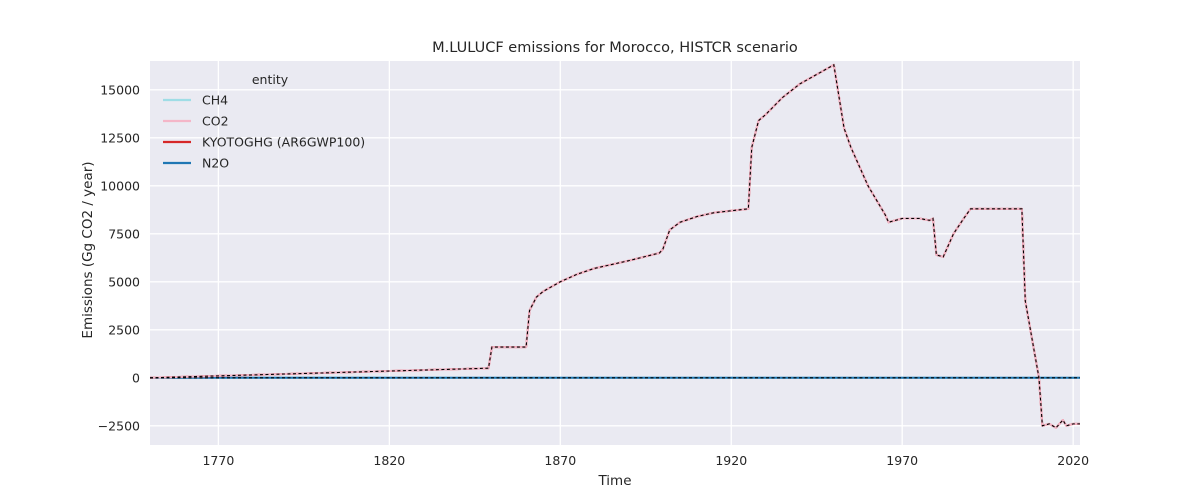 This screenshot has width=1200, height=504. I want to click on legend-label: CH4, so click(215, 100).